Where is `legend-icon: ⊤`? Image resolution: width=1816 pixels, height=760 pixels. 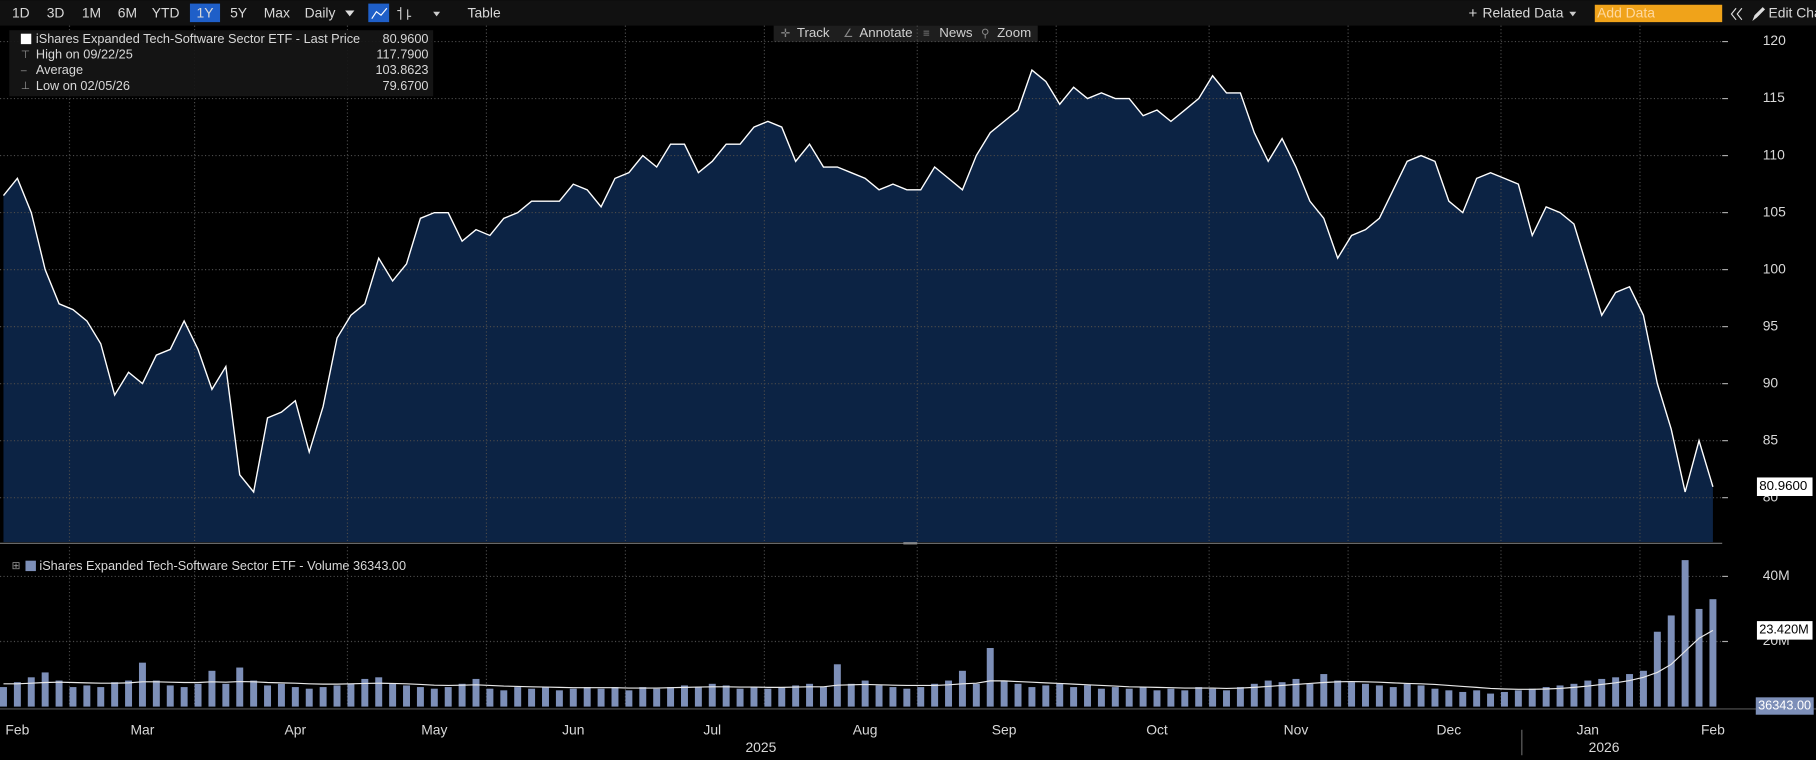 legend-icon: ⊤ is located at coordinates (25, 55).